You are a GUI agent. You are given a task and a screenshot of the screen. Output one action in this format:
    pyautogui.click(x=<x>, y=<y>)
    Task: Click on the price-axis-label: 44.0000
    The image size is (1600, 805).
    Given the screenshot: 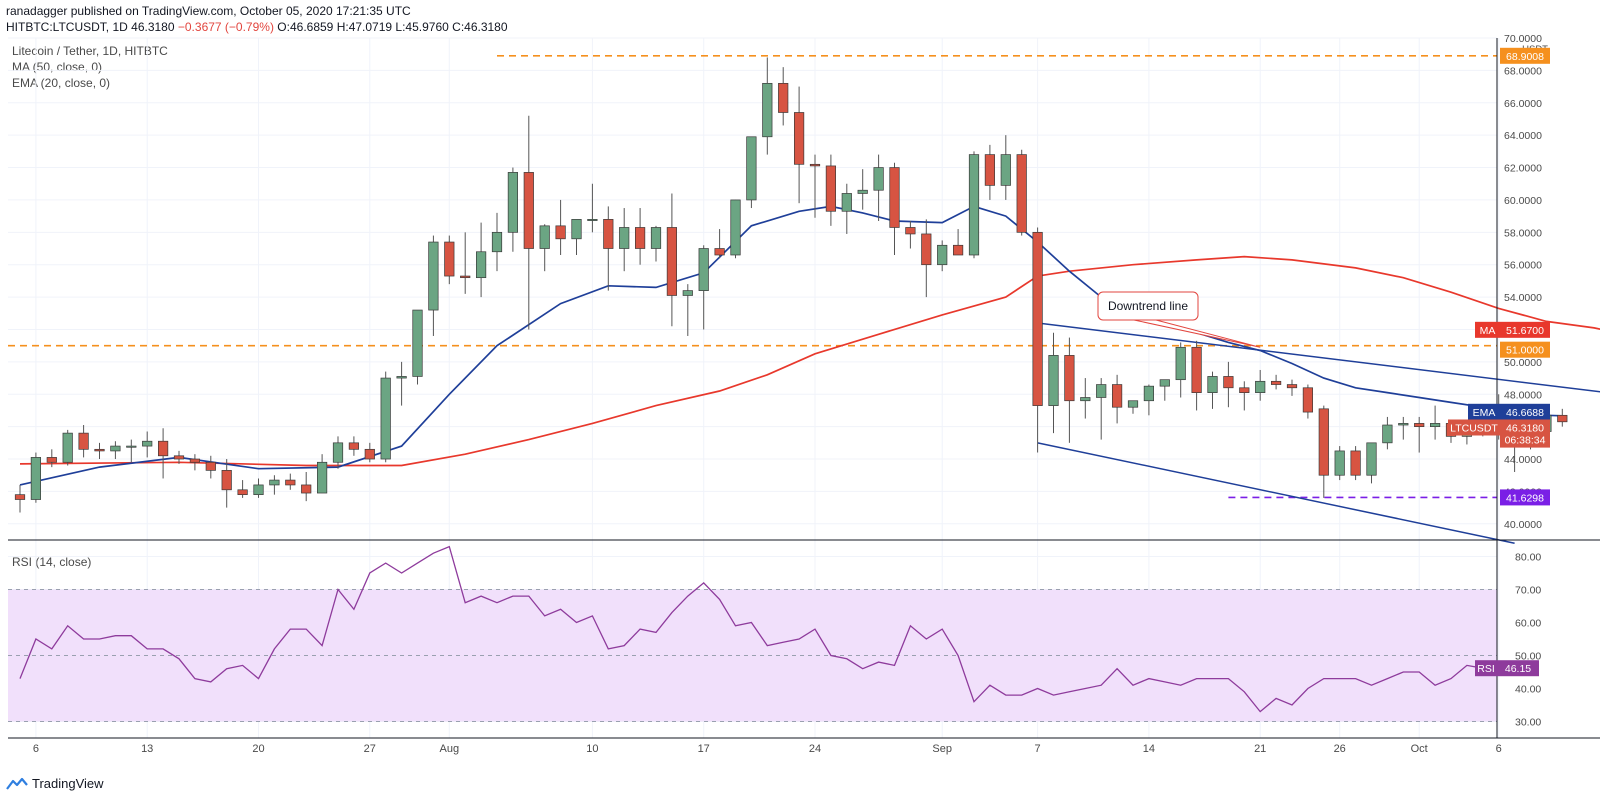 What is the action you would take?
    pyautogui.click(x=1523, y=460)
    